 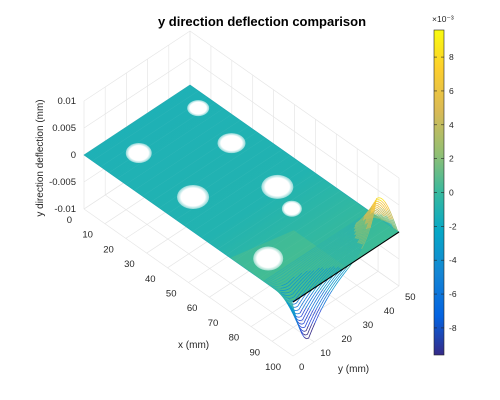 I want to click on mesh-line, so click(x=137, y=120).